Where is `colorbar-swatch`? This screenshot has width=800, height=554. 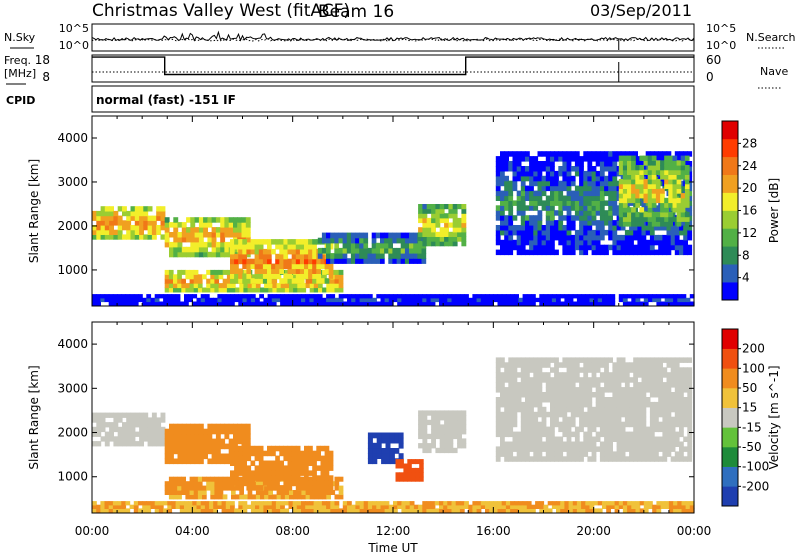 colorbar-swatch is located at coordinates (730, 183).